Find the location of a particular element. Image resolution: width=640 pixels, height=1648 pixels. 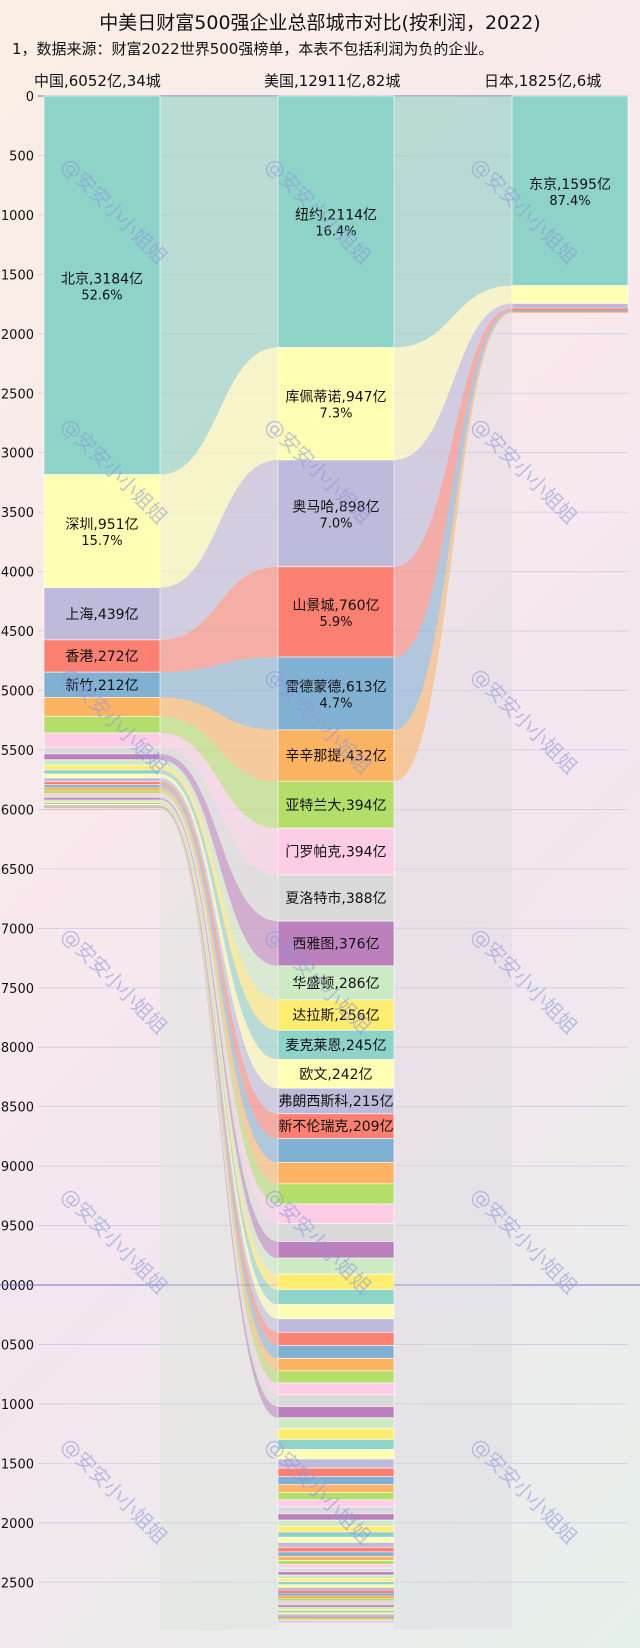

y-tick-label: 4000 is located at coordinates (17, 573).